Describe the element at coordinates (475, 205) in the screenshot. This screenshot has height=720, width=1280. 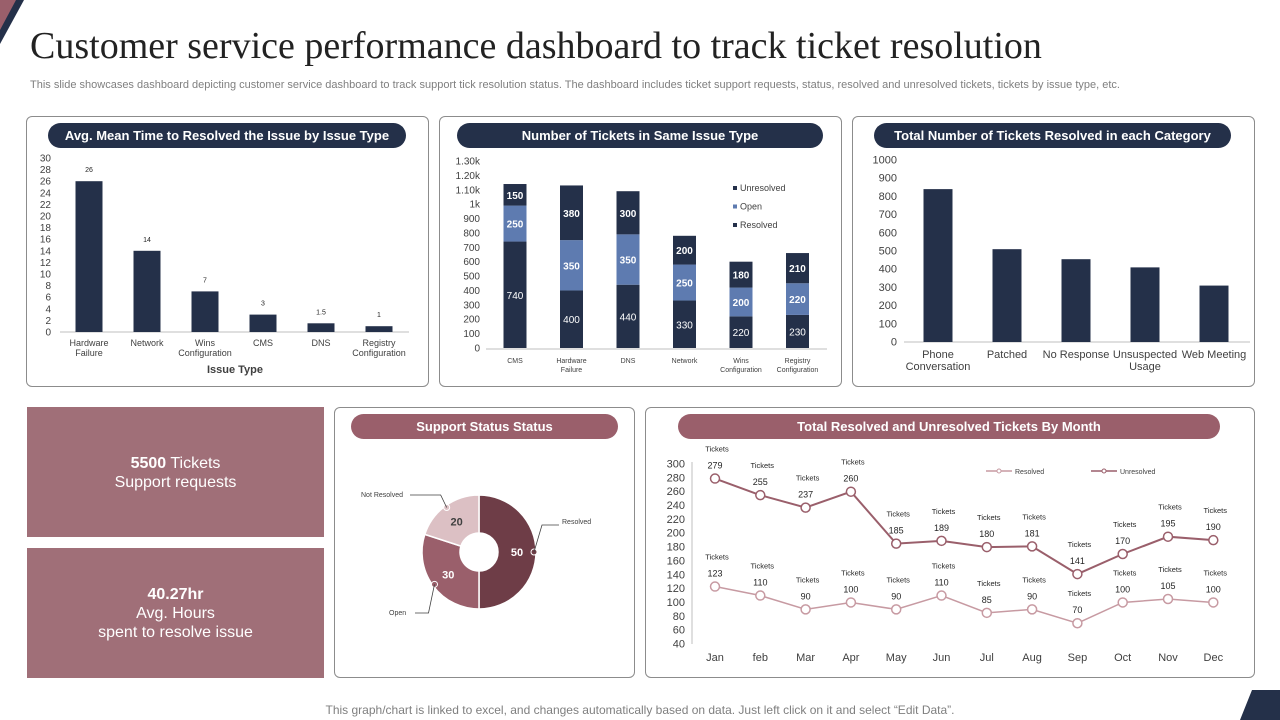
I see `y-tick-label: 1k` at that location.